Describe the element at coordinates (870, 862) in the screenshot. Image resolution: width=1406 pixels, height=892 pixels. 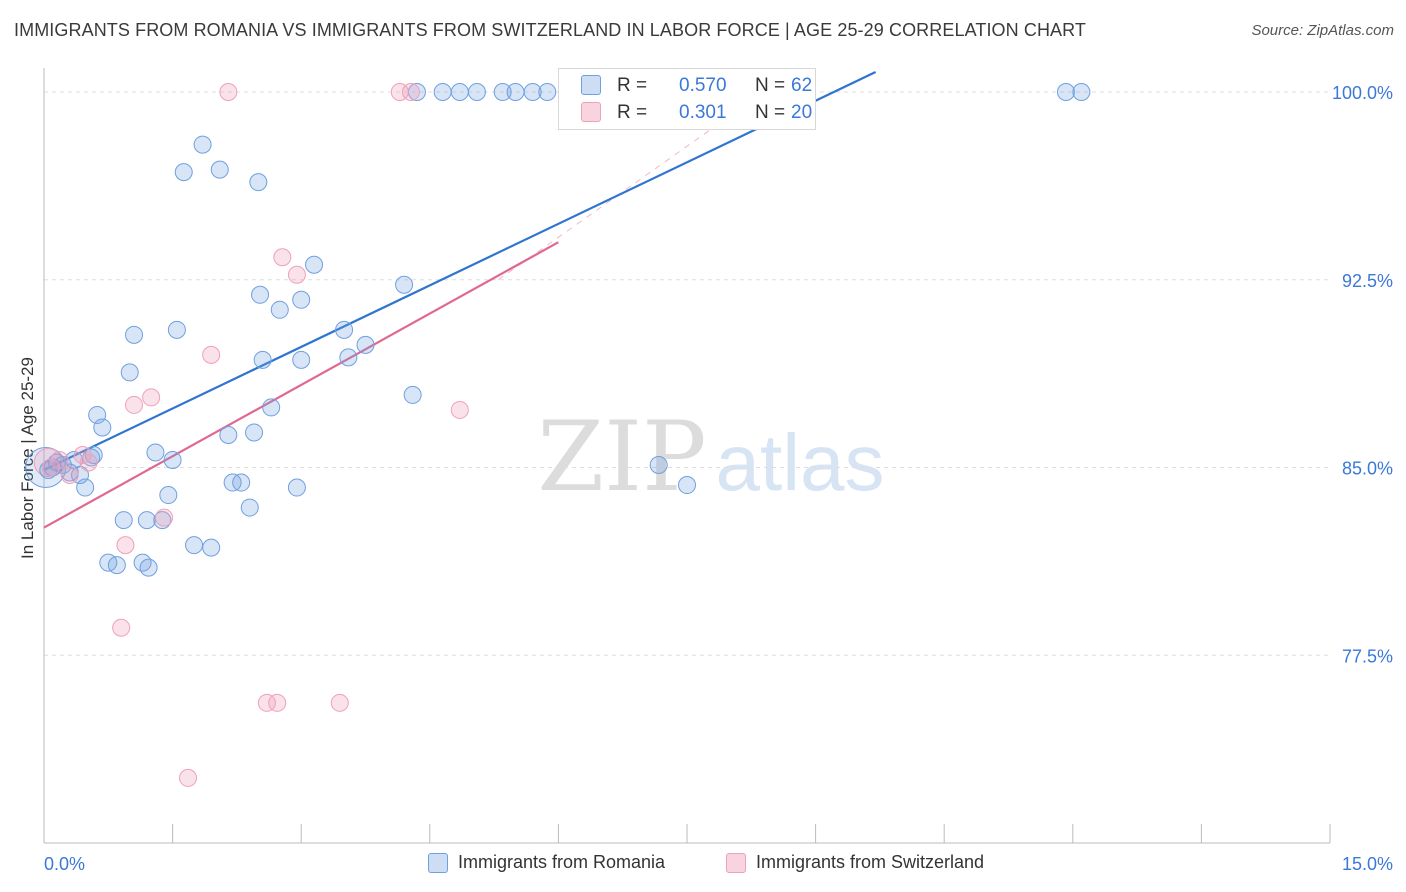
I see `legend-label-switzerland: Immigrants from Switzerland` at that location.